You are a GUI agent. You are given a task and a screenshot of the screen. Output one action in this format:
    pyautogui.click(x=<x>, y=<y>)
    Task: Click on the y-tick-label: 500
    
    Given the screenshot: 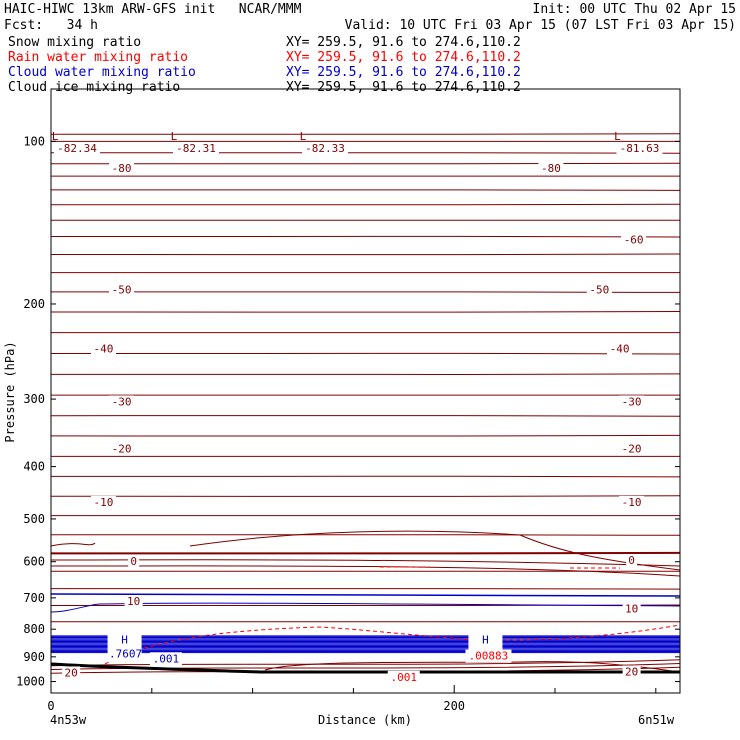 What is the action you would take?
    pyautogui.click(x=34, y=519)
    